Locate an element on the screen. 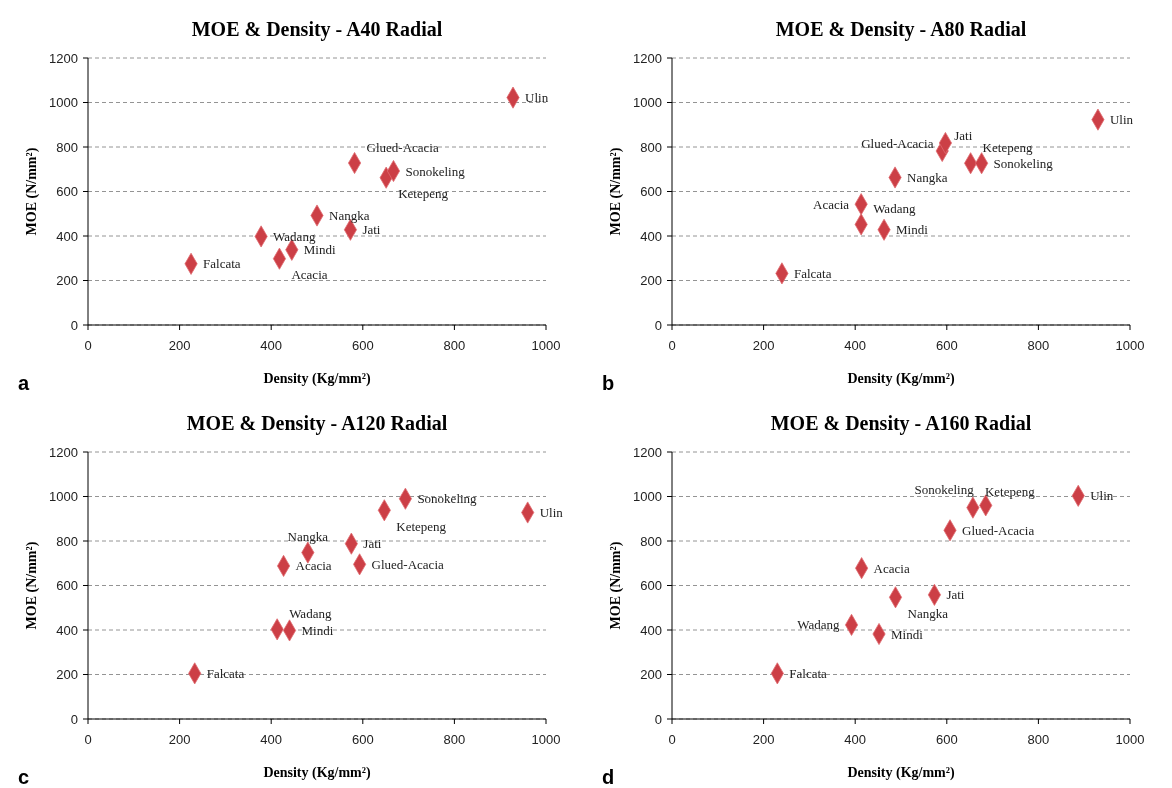 The height and width of the screenshot is (788, 1172). chart-title: MOE & Density - A120 Radial is located at coordinates (317, 423).